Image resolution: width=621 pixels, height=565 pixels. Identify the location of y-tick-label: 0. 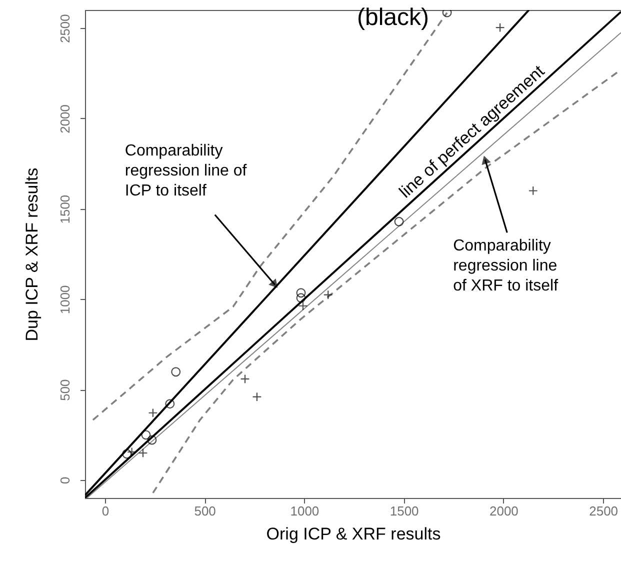
(65, 480).